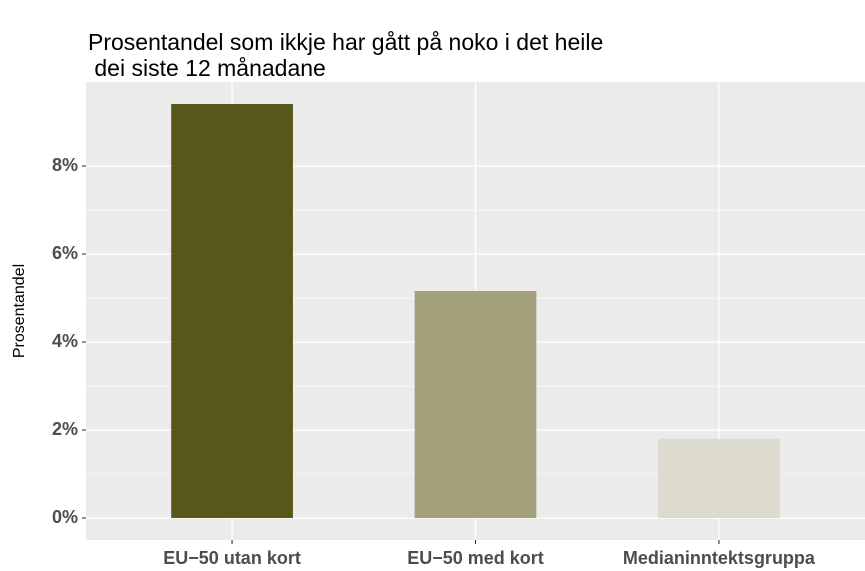 The height and width of the screenshot is (571, 865). What do you see at coordinates (65, 517) in the screenshot?
I see `y-tick-label: 0%` at bounding box center [65, 517].